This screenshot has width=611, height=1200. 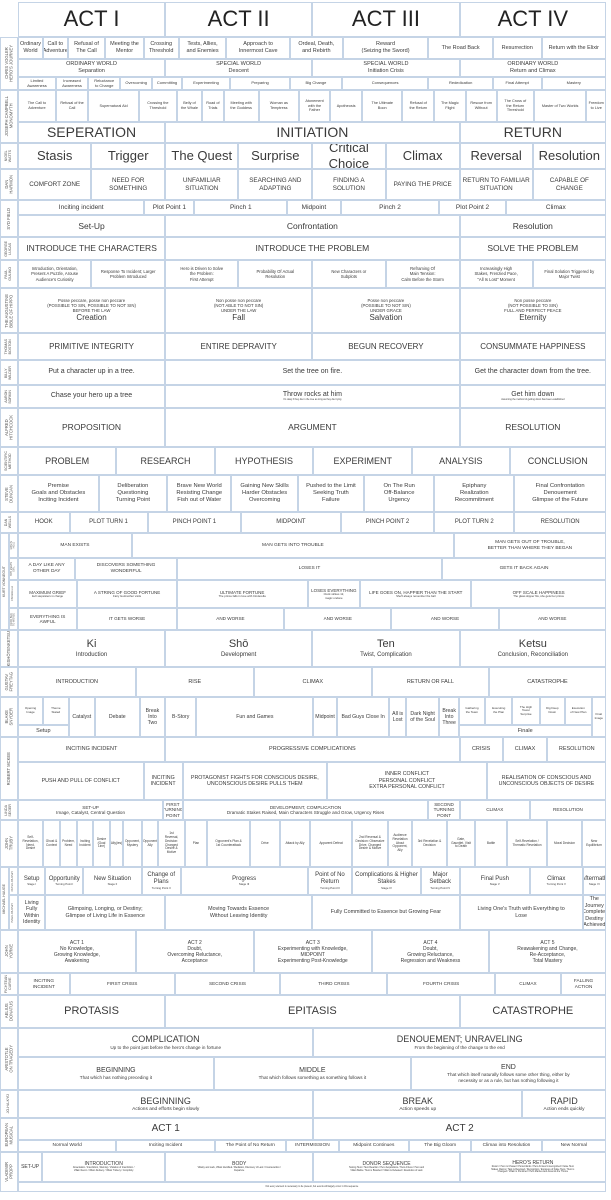 What do you see at coordinates (206, 83) in the screenshot?
I see `stage-label: Experimenting` at bounding box center [206, 83].